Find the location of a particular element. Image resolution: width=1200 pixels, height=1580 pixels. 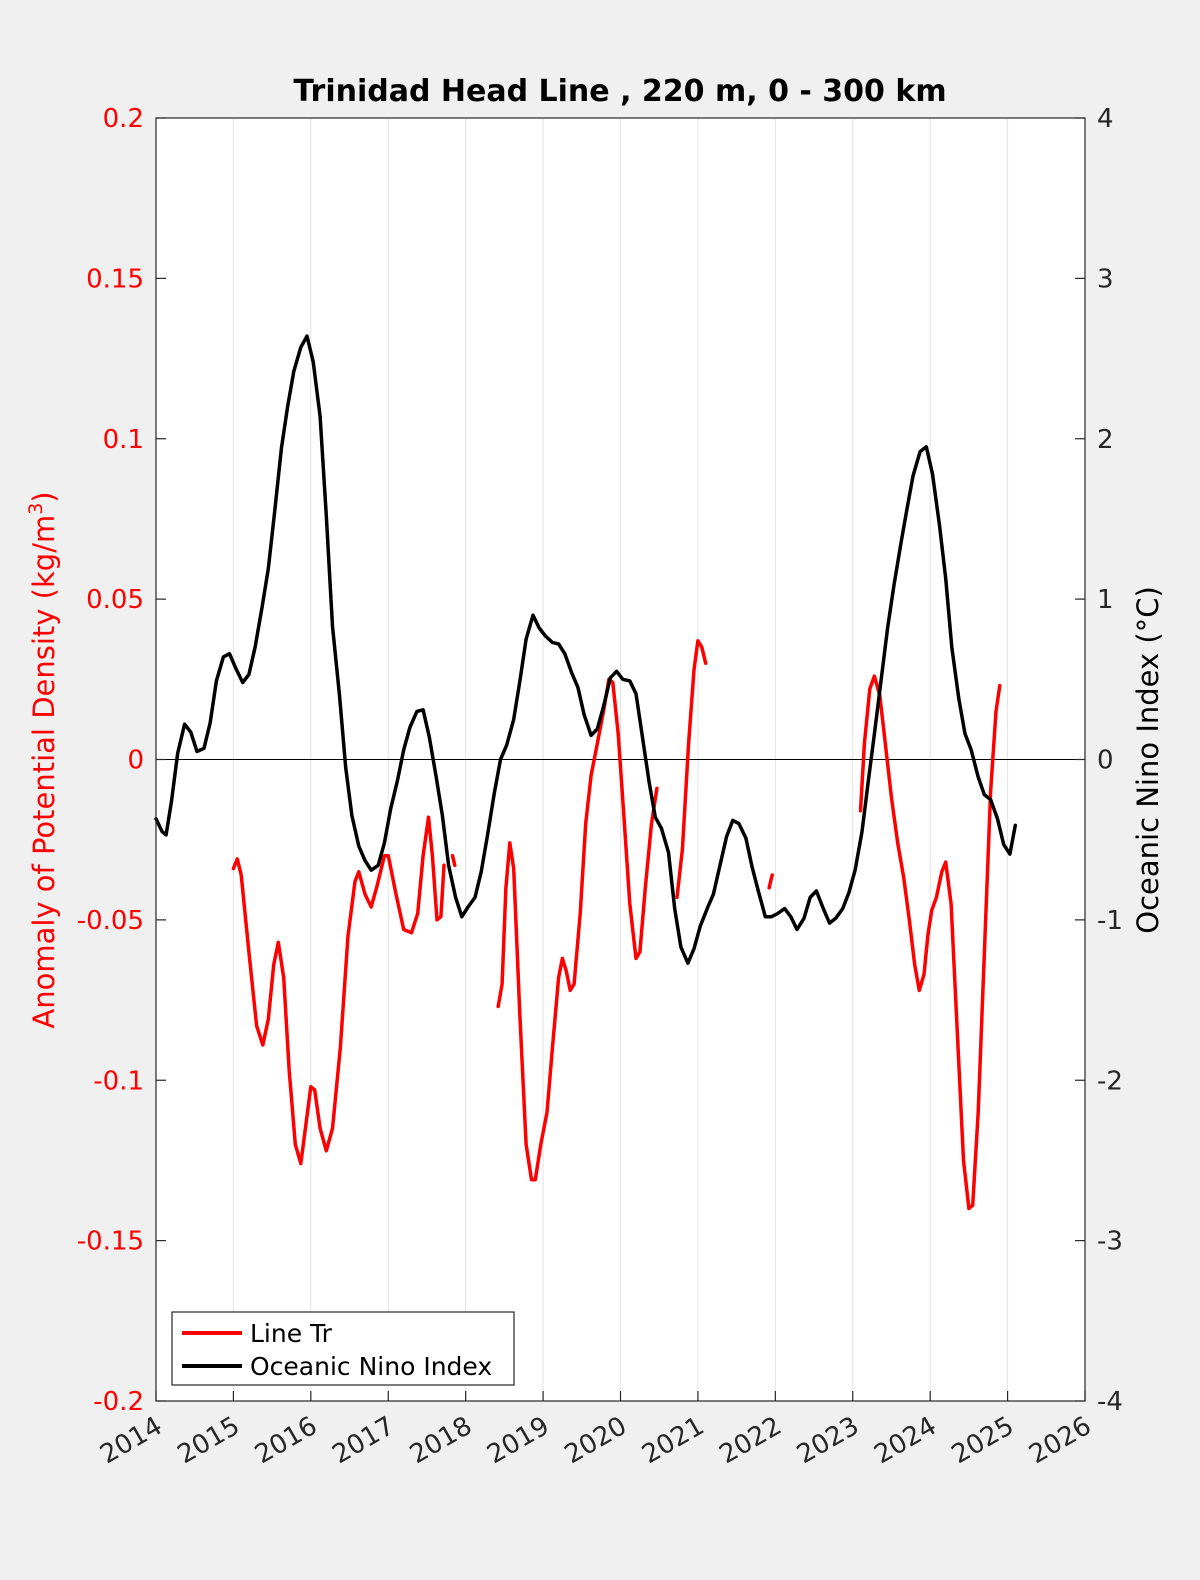

x-tick-label: 2019 is located at coordinates (518, 1440).